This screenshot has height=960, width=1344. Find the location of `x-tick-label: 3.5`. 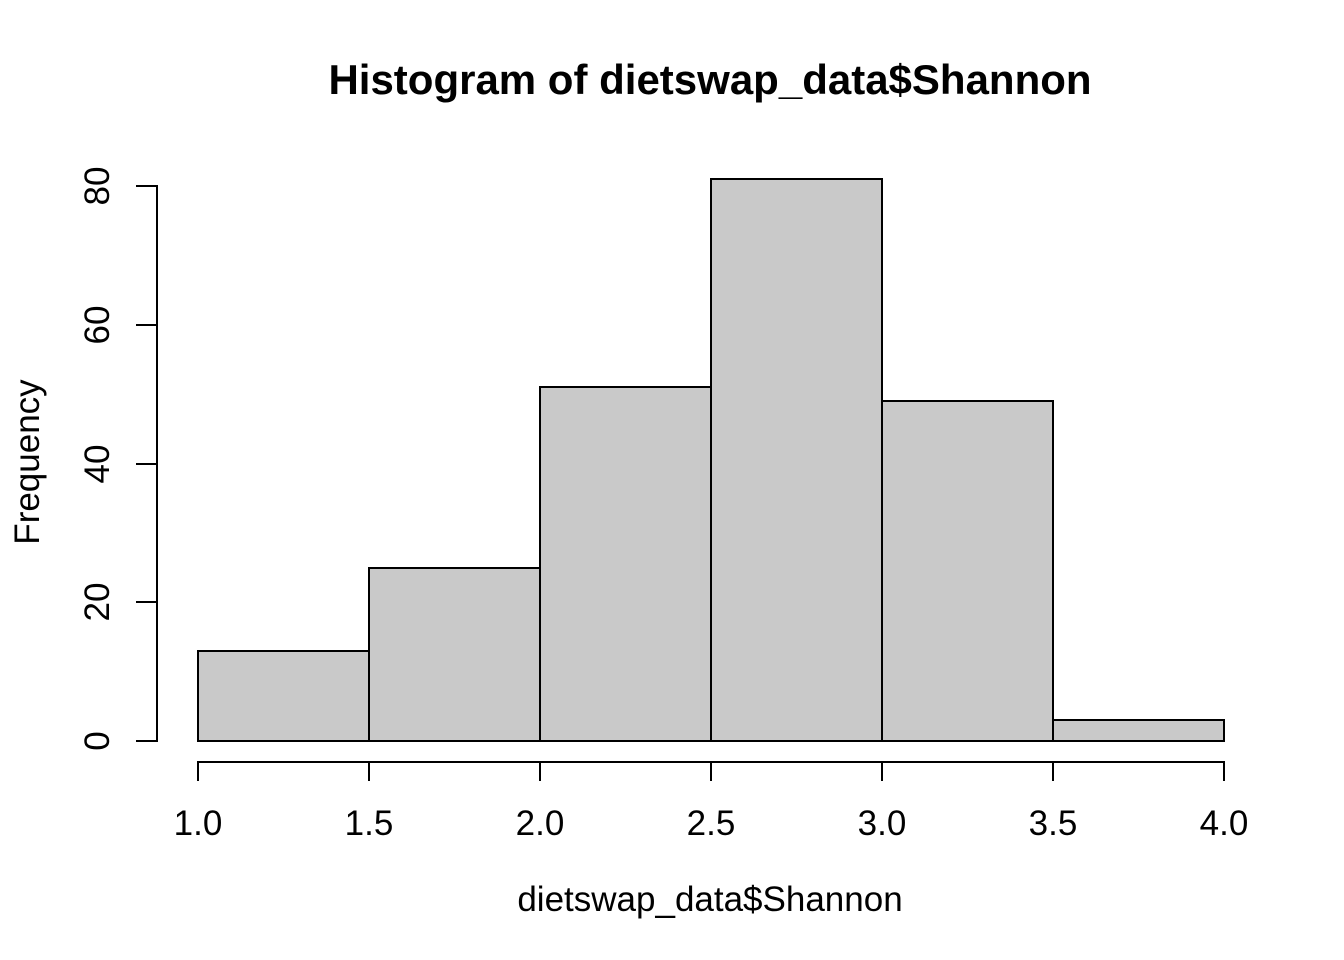

x-tick-label: 3.5 is located at coordinates (1053, 823).